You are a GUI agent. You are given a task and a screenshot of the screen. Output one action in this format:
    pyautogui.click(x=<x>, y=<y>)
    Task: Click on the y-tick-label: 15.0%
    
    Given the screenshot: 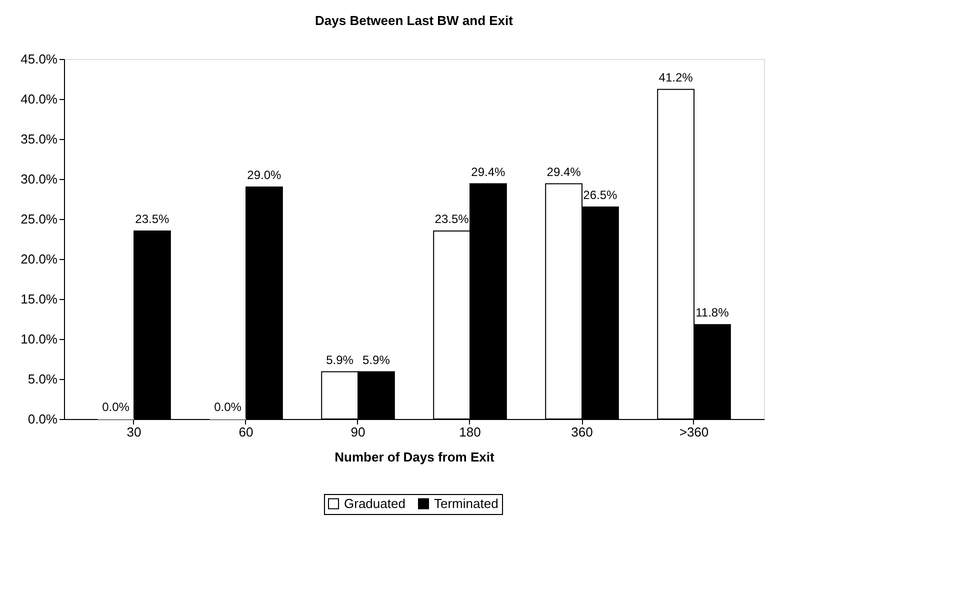 What is the action you would take?
    pyautogui.click(x=39, y=299)
    